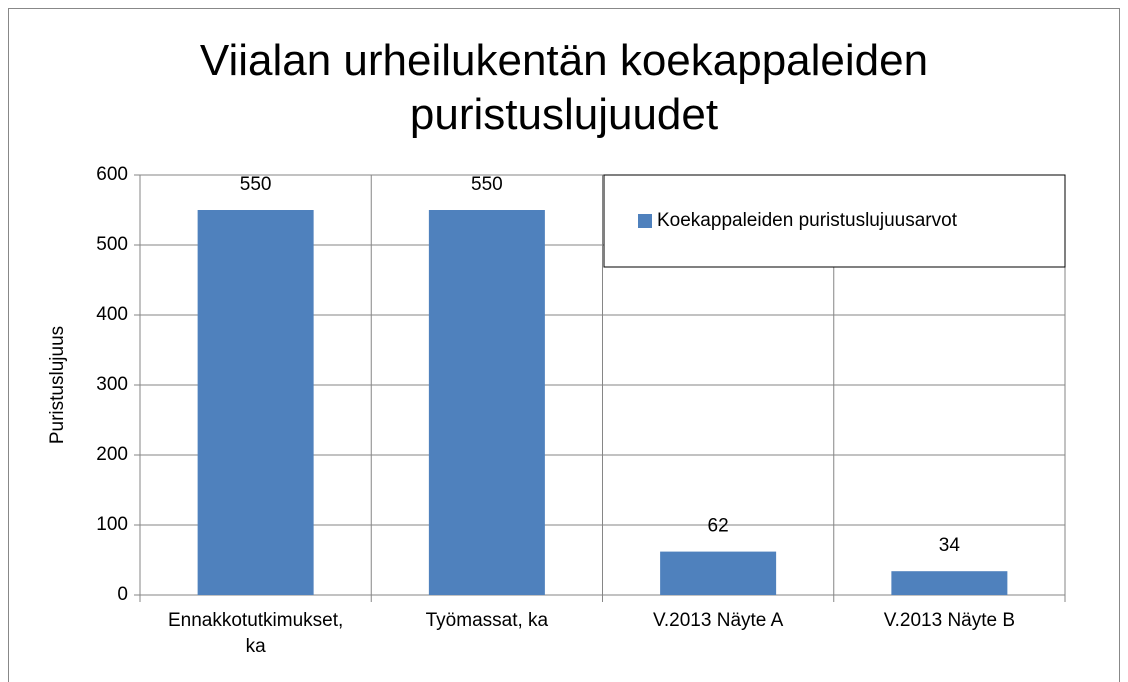  What do you see at coordinates (255, 633) in the screenshot?
I see `x-tick-label: Ennakkotutkimukset, ka` at bounding box center [255, 633].